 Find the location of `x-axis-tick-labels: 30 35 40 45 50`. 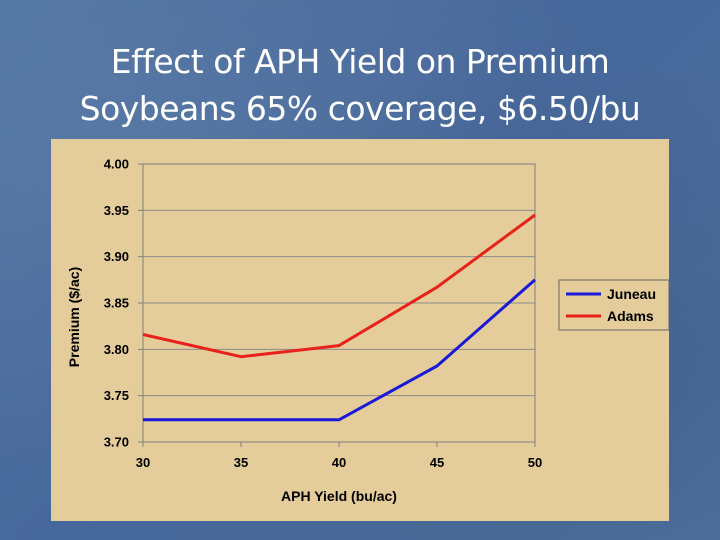

x-axis-tick-labels: 30 35 40 45 50 is located at coordinates (339, 456).